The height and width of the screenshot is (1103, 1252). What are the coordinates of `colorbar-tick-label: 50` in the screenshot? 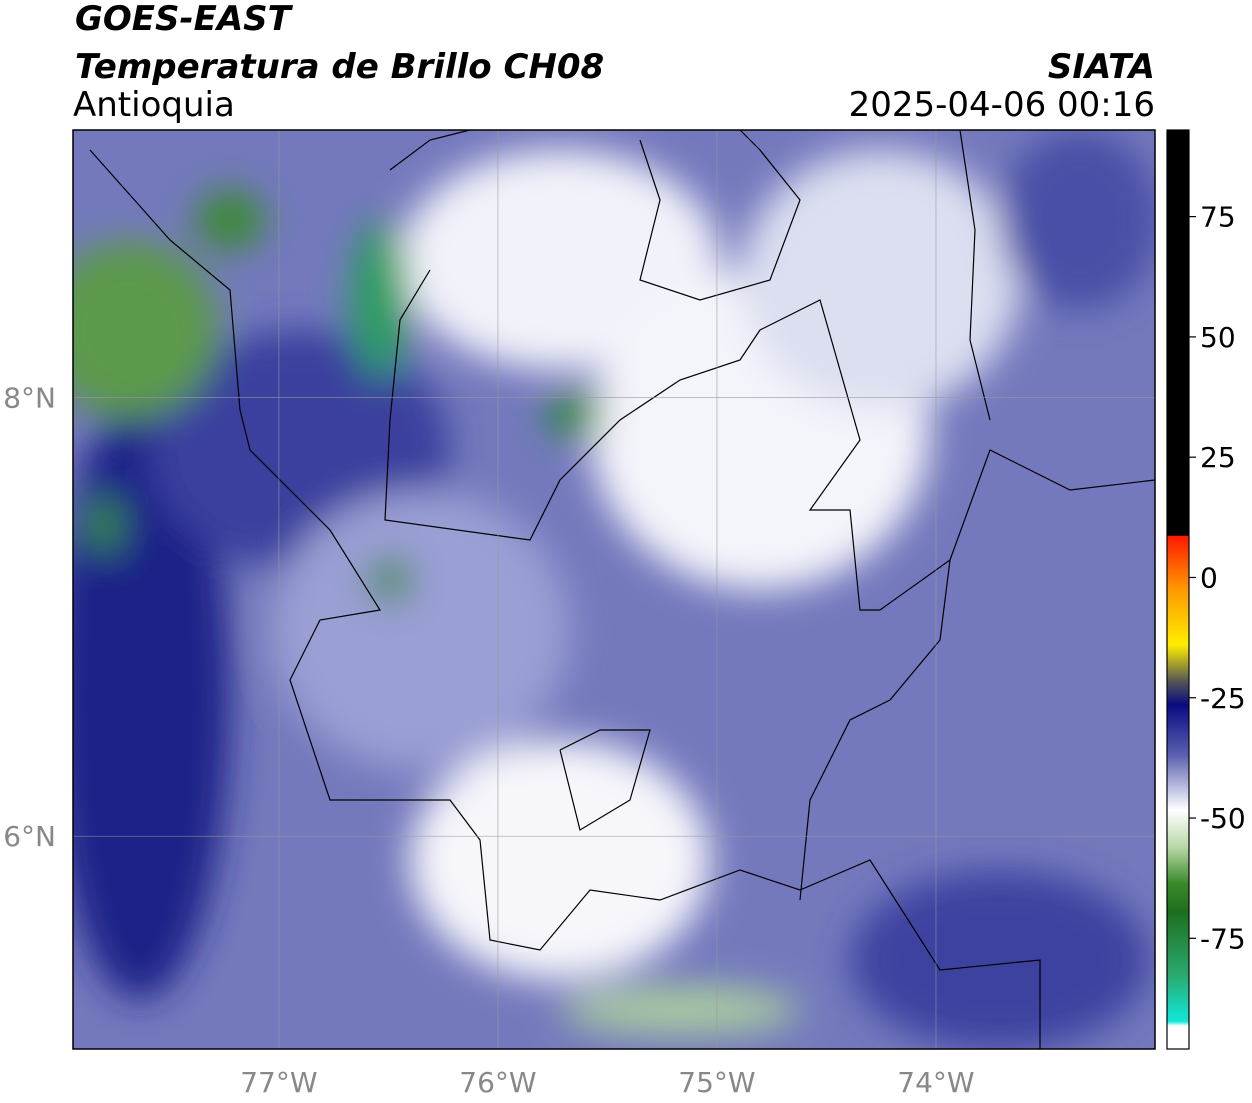 It's located at (1218, 337).